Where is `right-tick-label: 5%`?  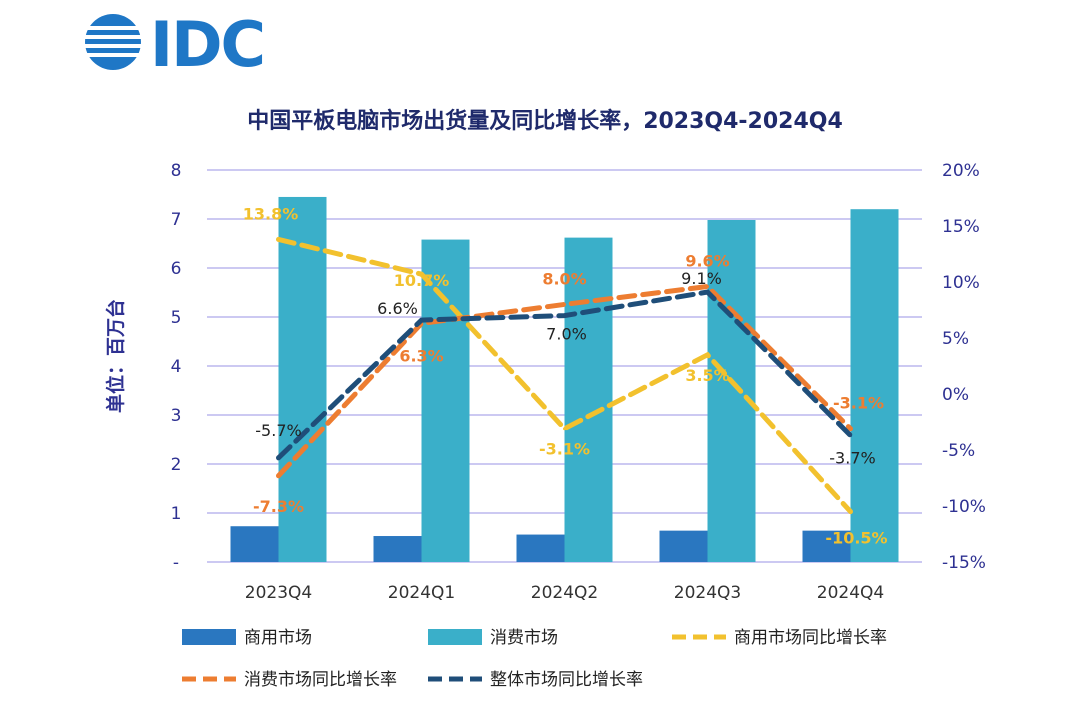 right-tick-label: 5% is located at coordinates (955, 339).